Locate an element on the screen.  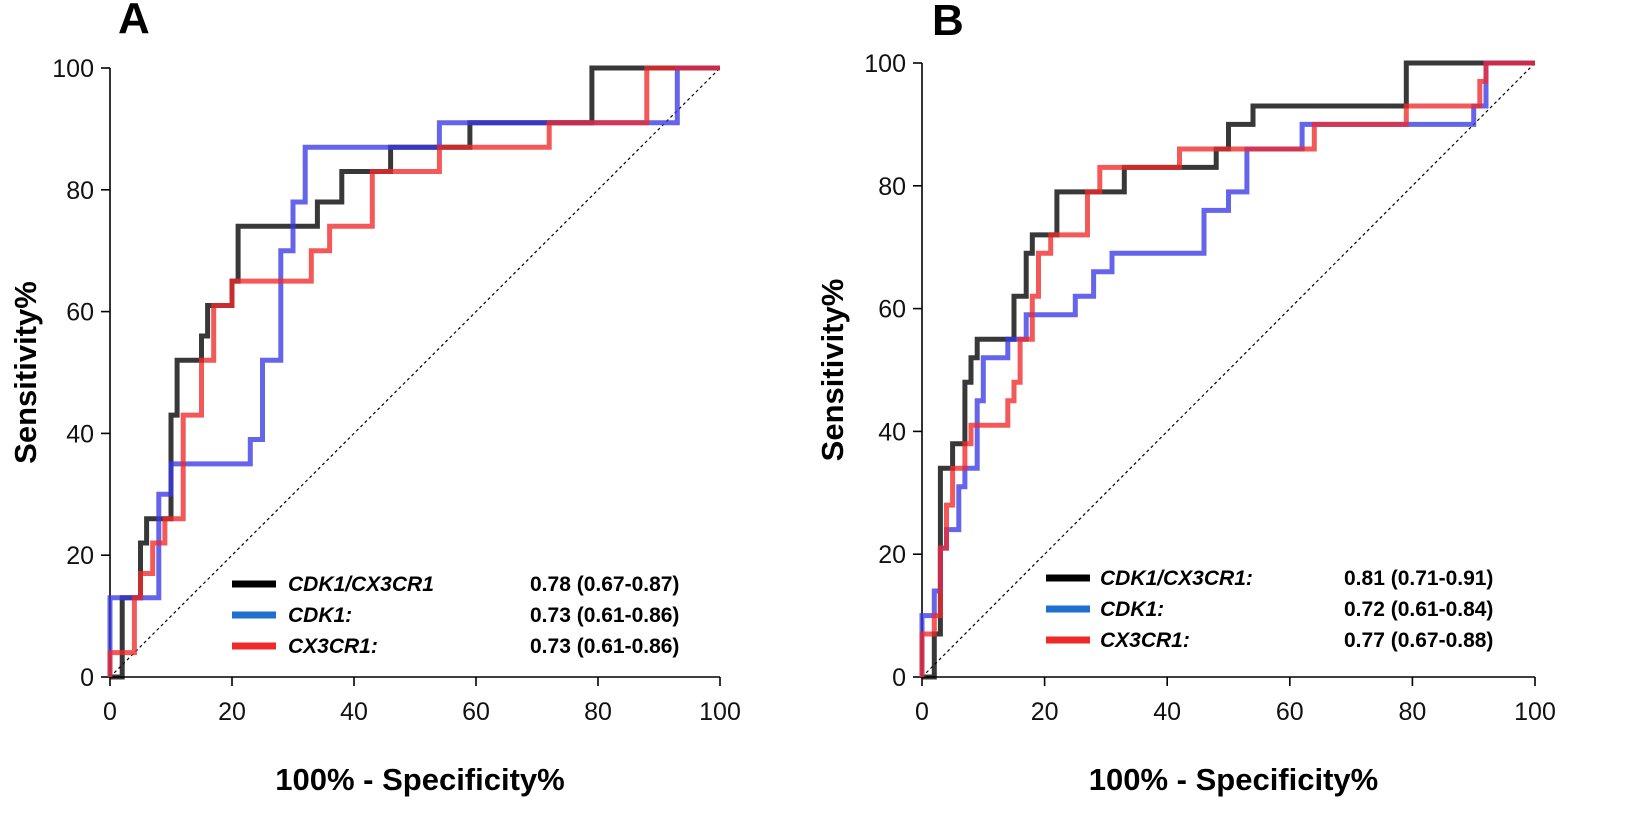
legend-series-name: CDK1/CX3CR1 is located at coordinates (361, 584).